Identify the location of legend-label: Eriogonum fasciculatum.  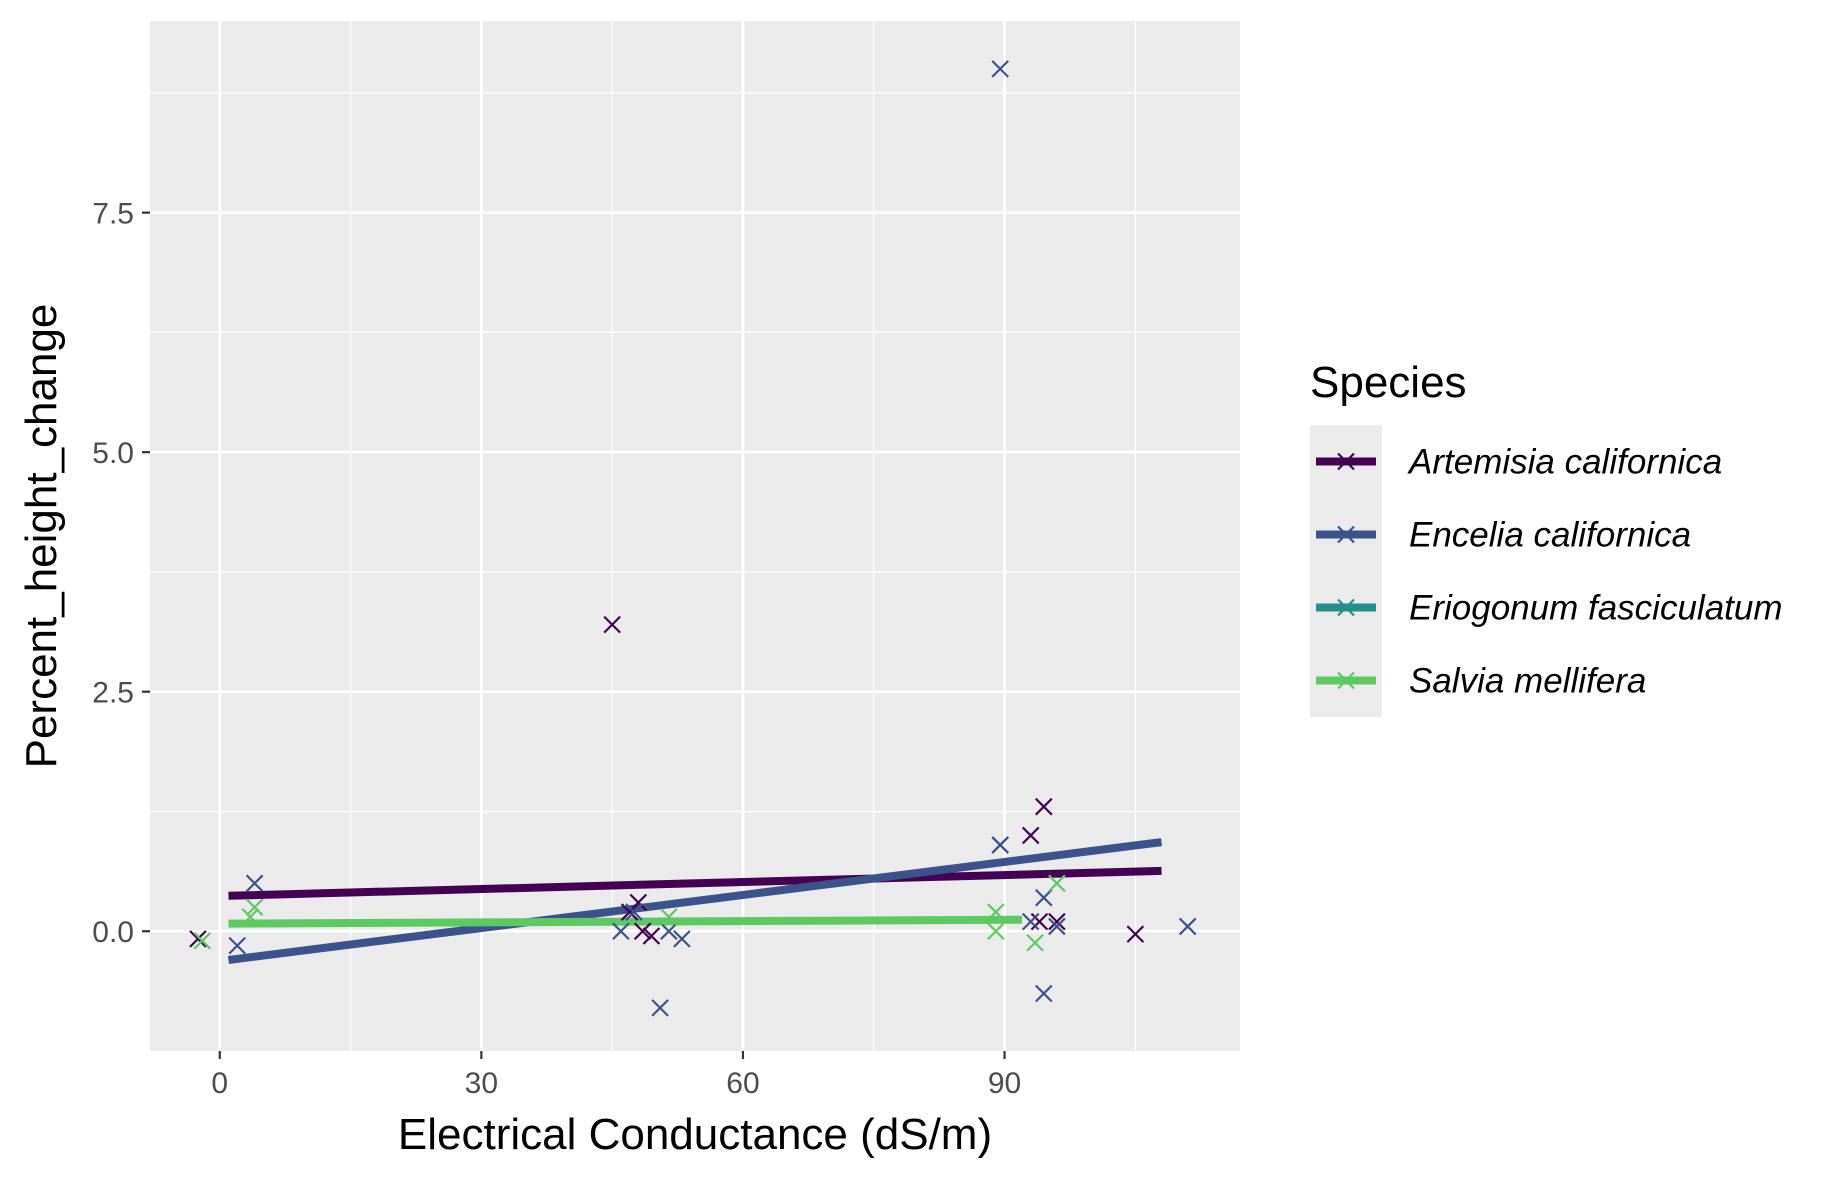
(1596, 608).